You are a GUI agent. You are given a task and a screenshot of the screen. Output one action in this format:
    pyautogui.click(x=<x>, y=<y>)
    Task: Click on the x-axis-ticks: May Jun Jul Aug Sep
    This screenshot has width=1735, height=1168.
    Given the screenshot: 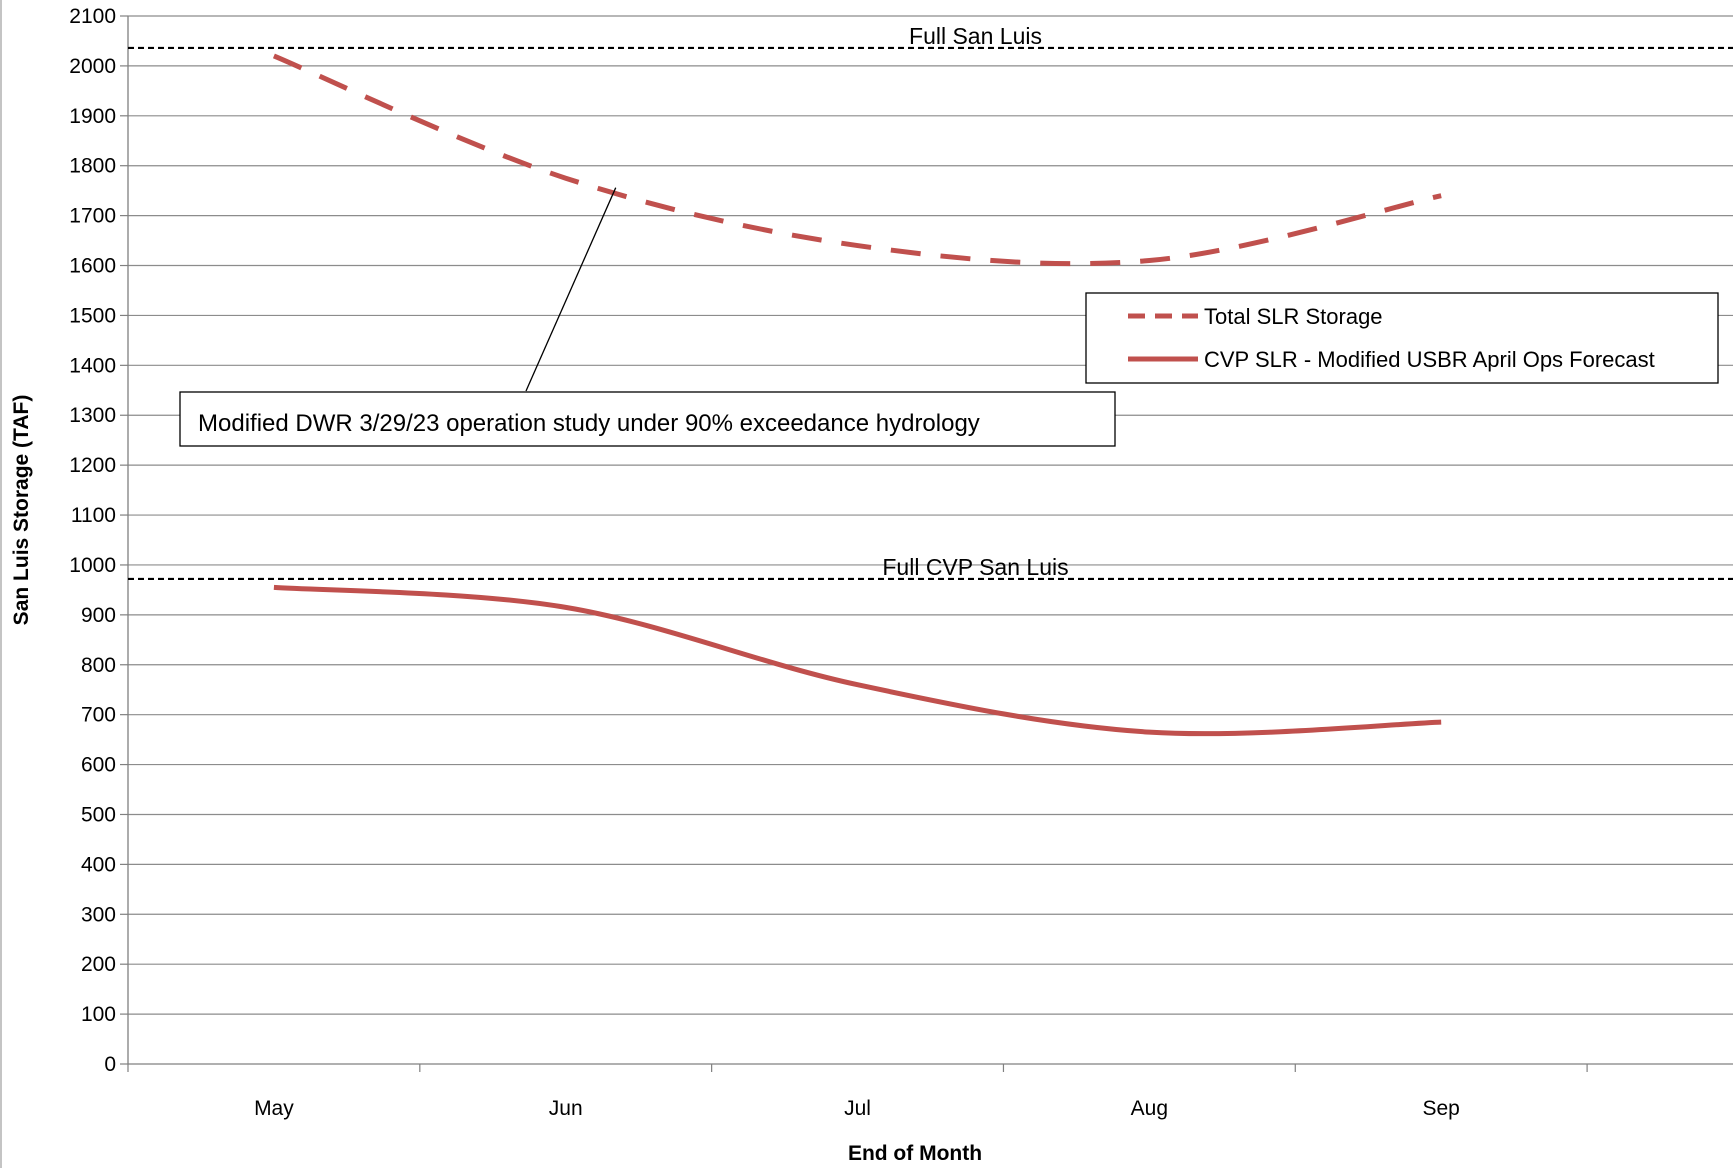 What is the action you would take?
    pyautogui.click(x=857, y=1092)
    